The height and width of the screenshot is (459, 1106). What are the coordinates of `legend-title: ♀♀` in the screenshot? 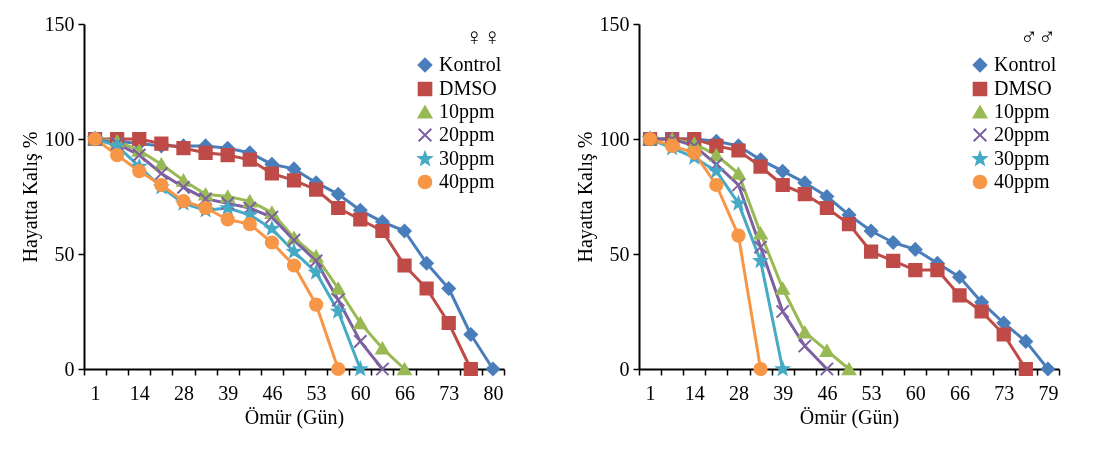 It's located at (483, 37).